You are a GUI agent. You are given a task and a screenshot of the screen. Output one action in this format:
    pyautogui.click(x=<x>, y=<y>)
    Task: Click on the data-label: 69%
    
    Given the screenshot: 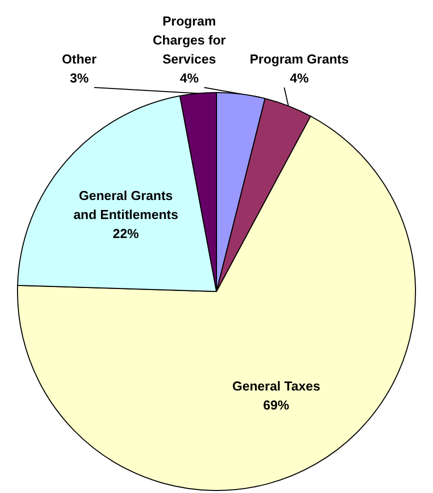 What is the action you would take?
    pyautogui.click(x=276, y=404)
    